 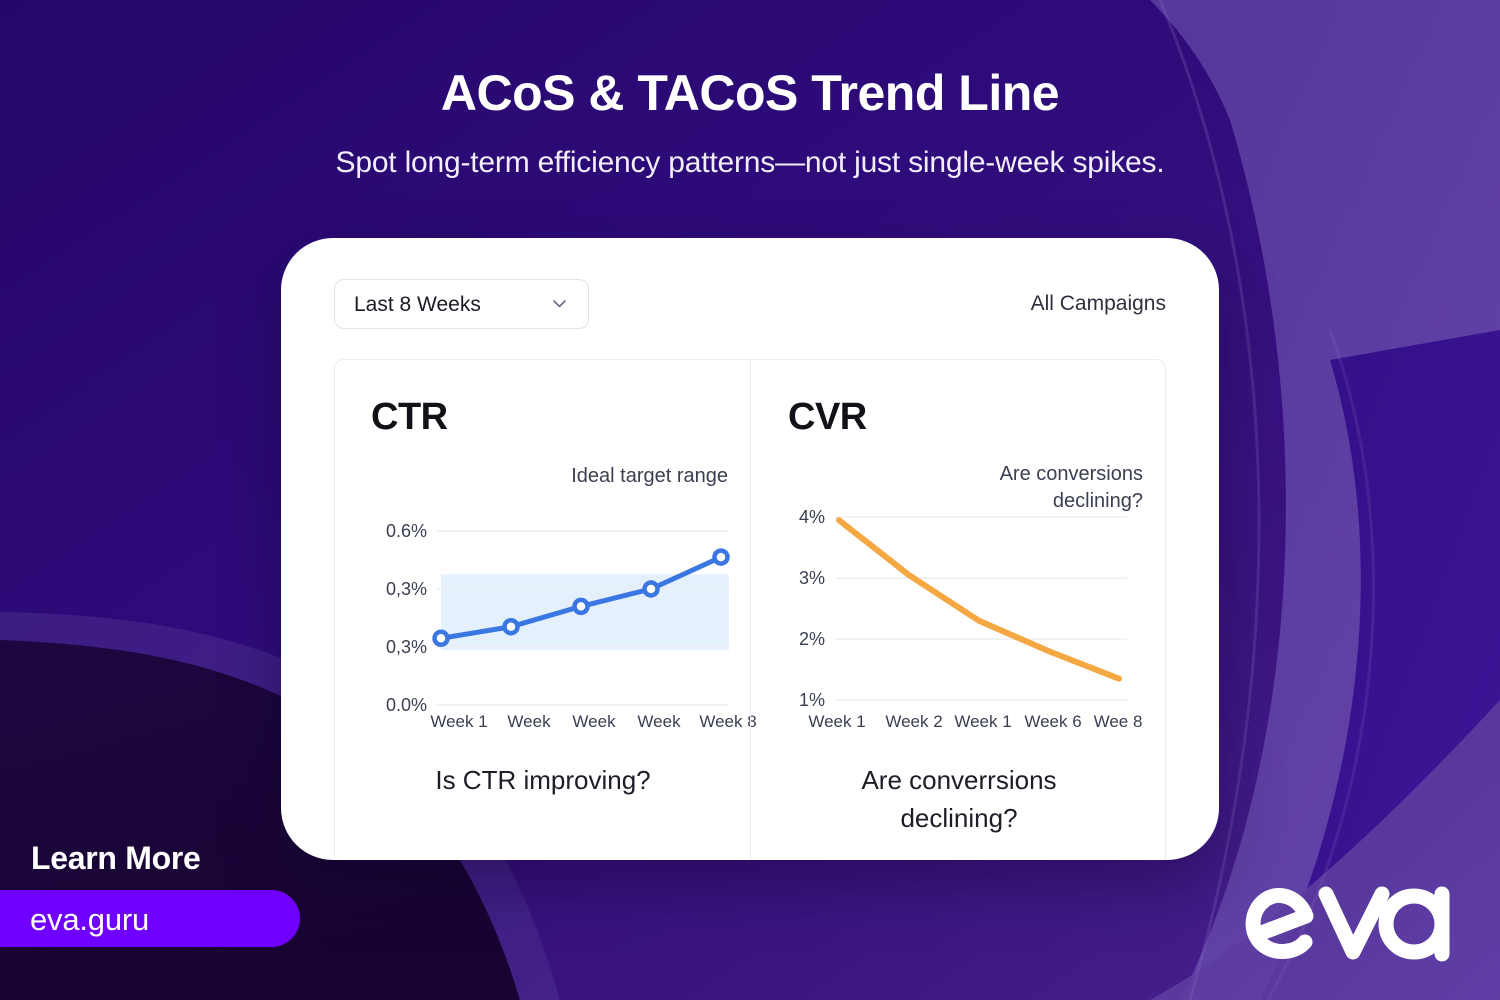 I want to click on panel-cvr-caption-line1: Are converrsions, so click(x=959, y=780).